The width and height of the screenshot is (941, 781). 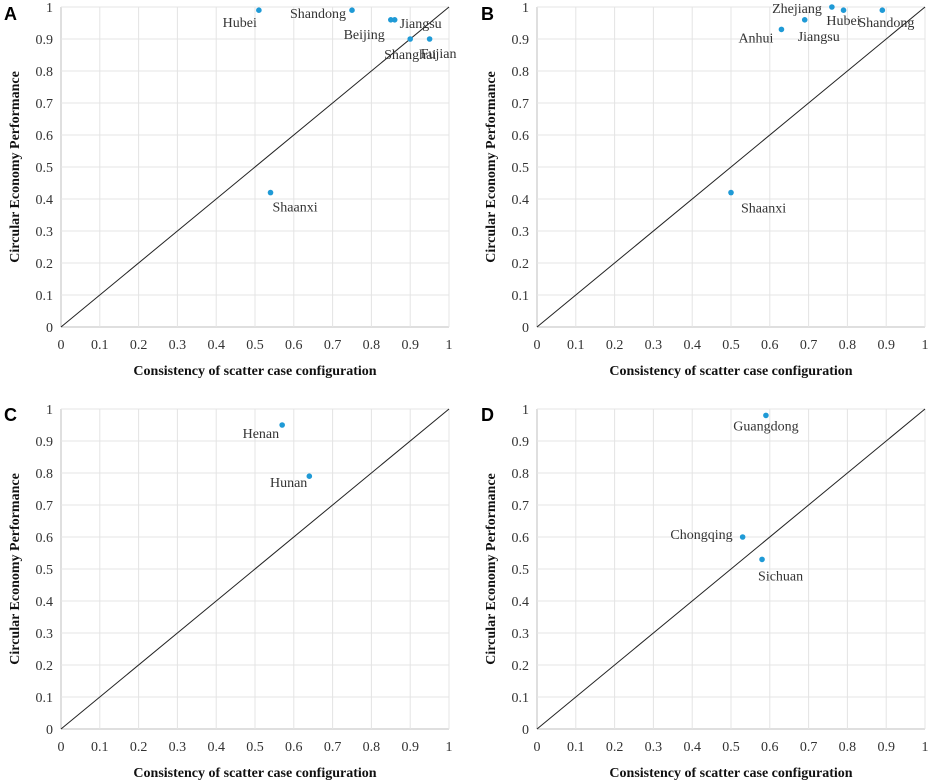 What do you see at coordinates (765, 426) in the screenshot?
I see `point-label-guangdong: Guangdong` at bounding box center [765, 426].